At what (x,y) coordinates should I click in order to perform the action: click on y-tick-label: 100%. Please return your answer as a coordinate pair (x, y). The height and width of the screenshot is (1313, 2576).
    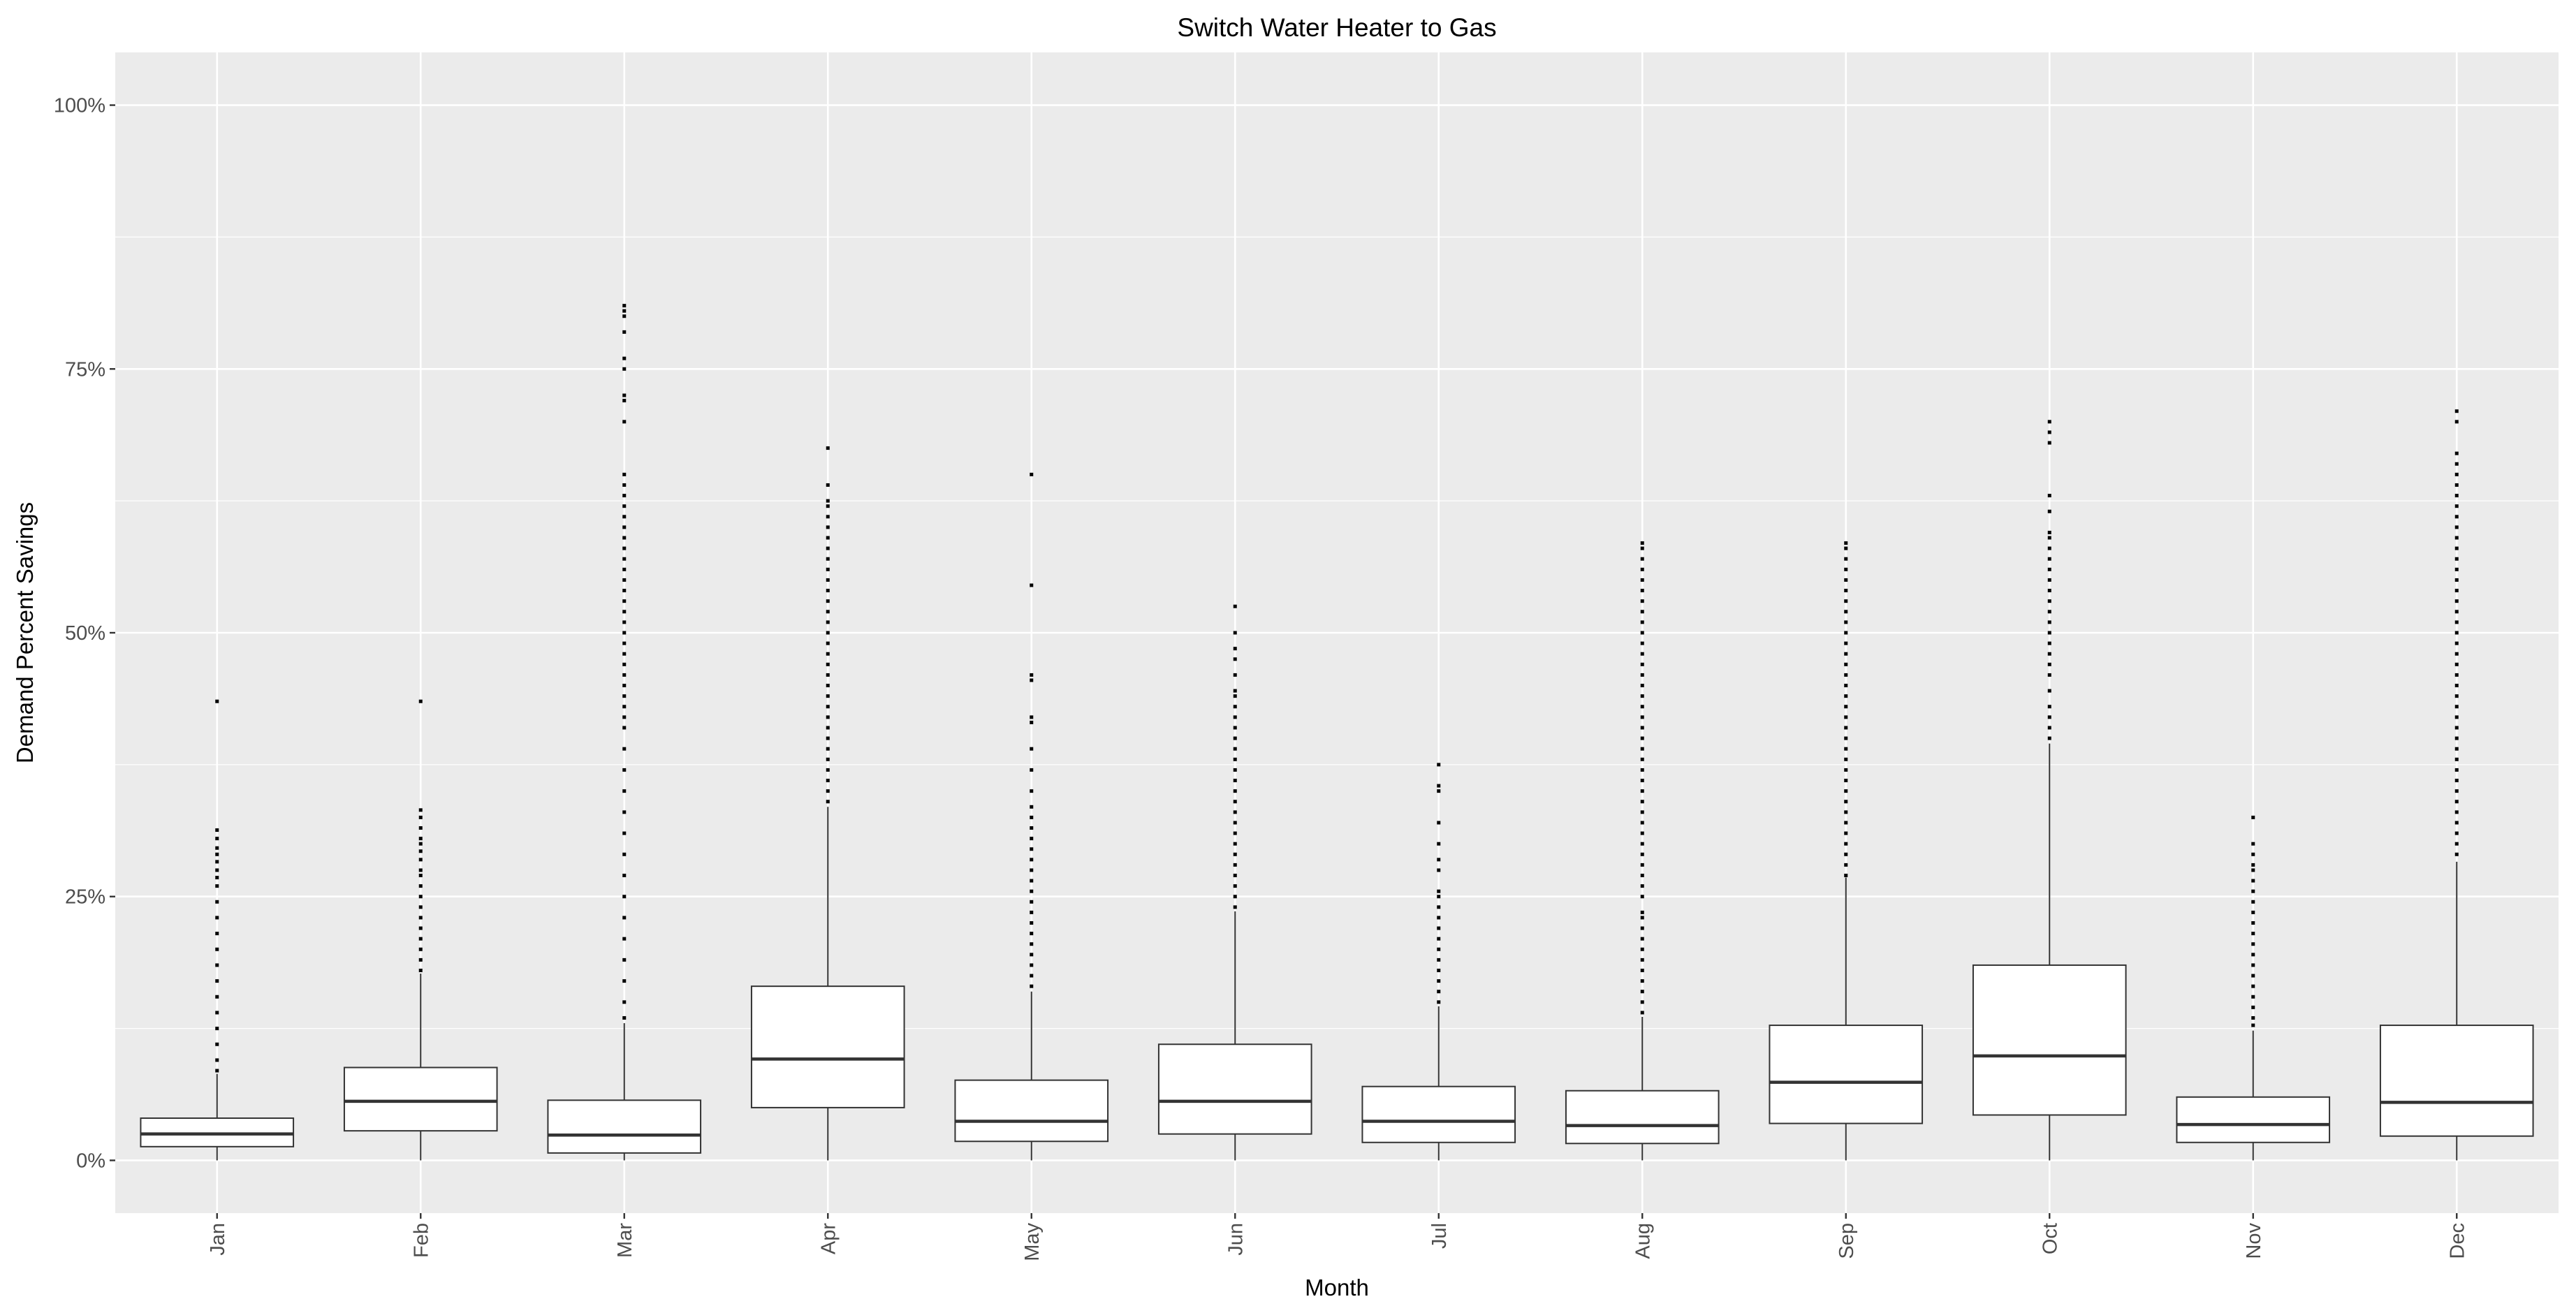
    Looking at the image, I should click on (79, 106).